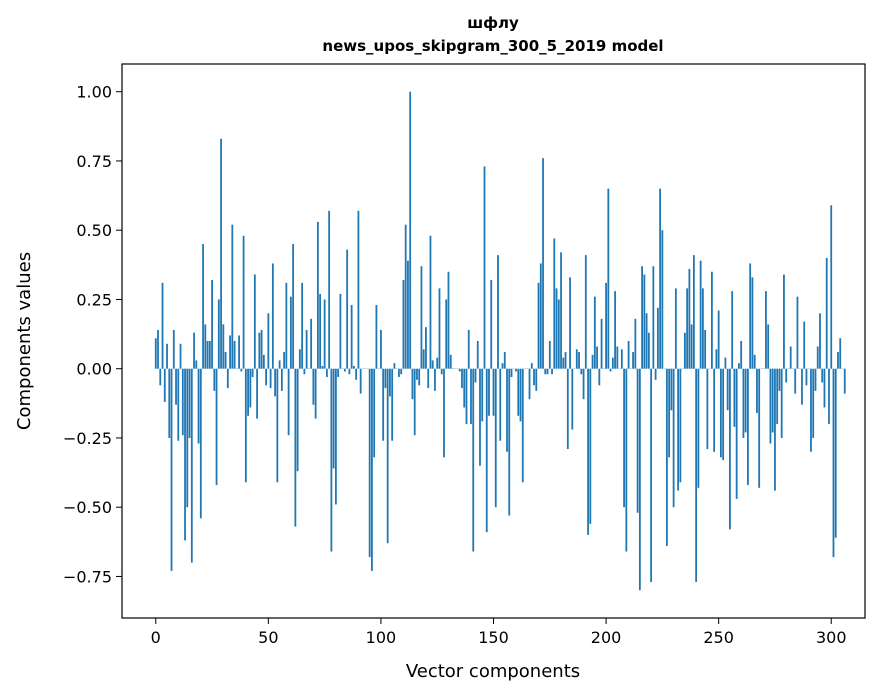  Describe the element at coordinates (87, 438) in the screenshot. I see `y-tick-label: −0.25` at that location.